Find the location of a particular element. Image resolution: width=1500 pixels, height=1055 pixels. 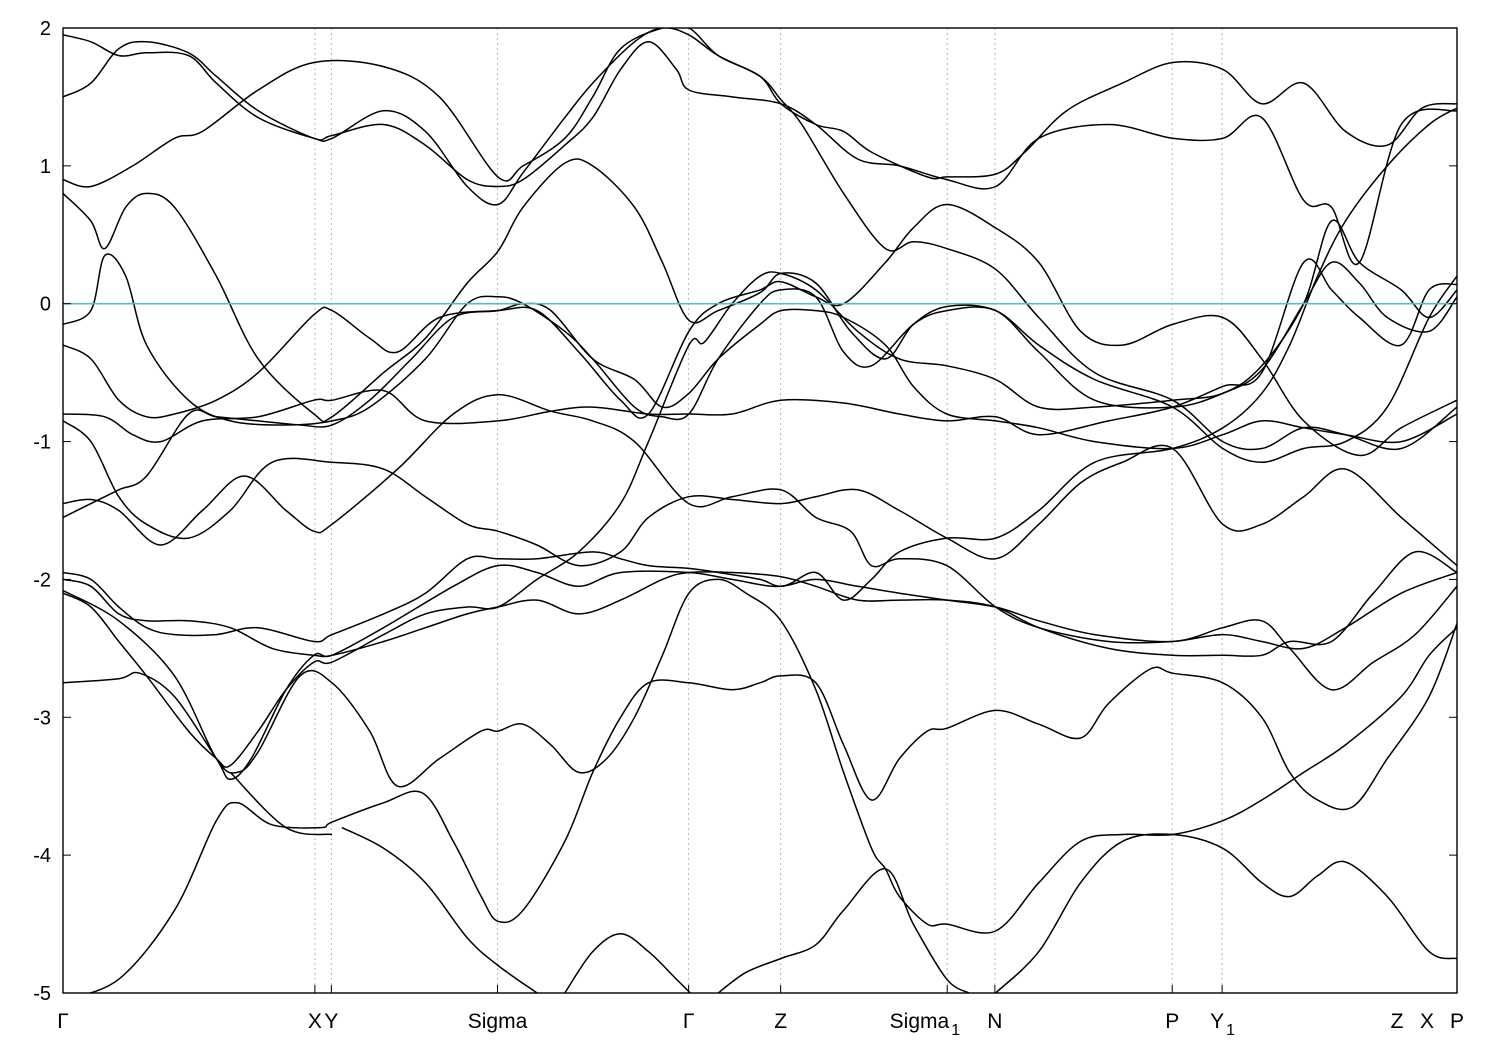

kpoint-label-1: X is located at coordinates (315, 1021).